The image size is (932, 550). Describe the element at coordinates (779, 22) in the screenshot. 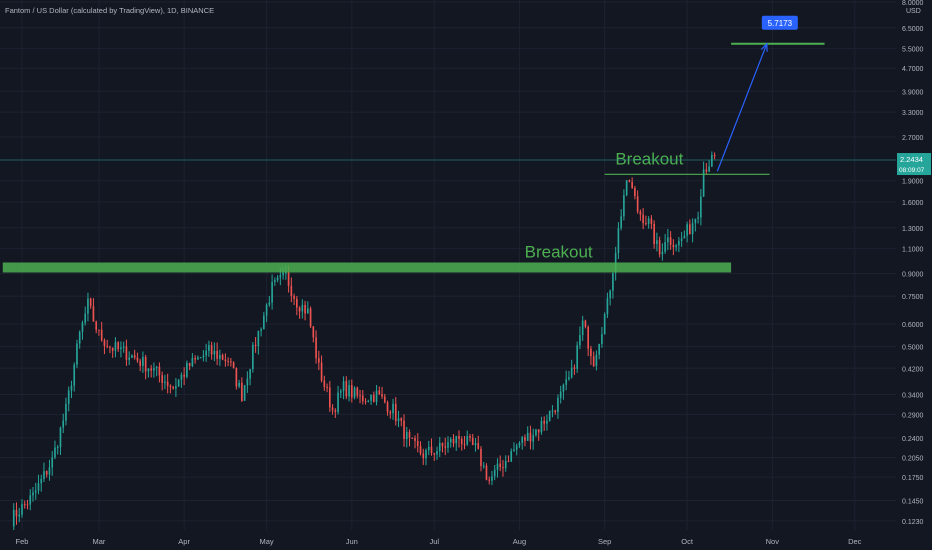

I see `target-label-box` at that location.